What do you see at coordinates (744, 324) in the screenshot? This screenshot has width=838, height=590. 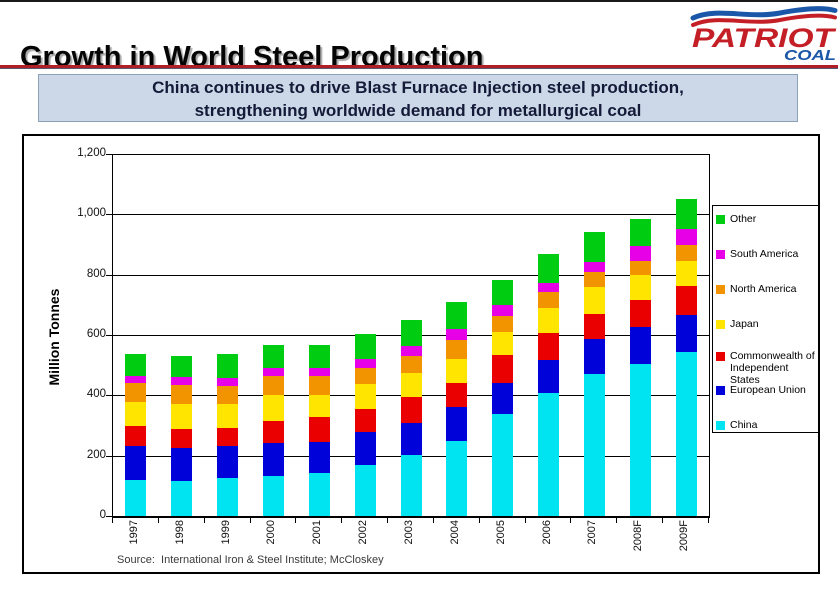 I see `legend-label: Japan` at bounding box center [744, 324].